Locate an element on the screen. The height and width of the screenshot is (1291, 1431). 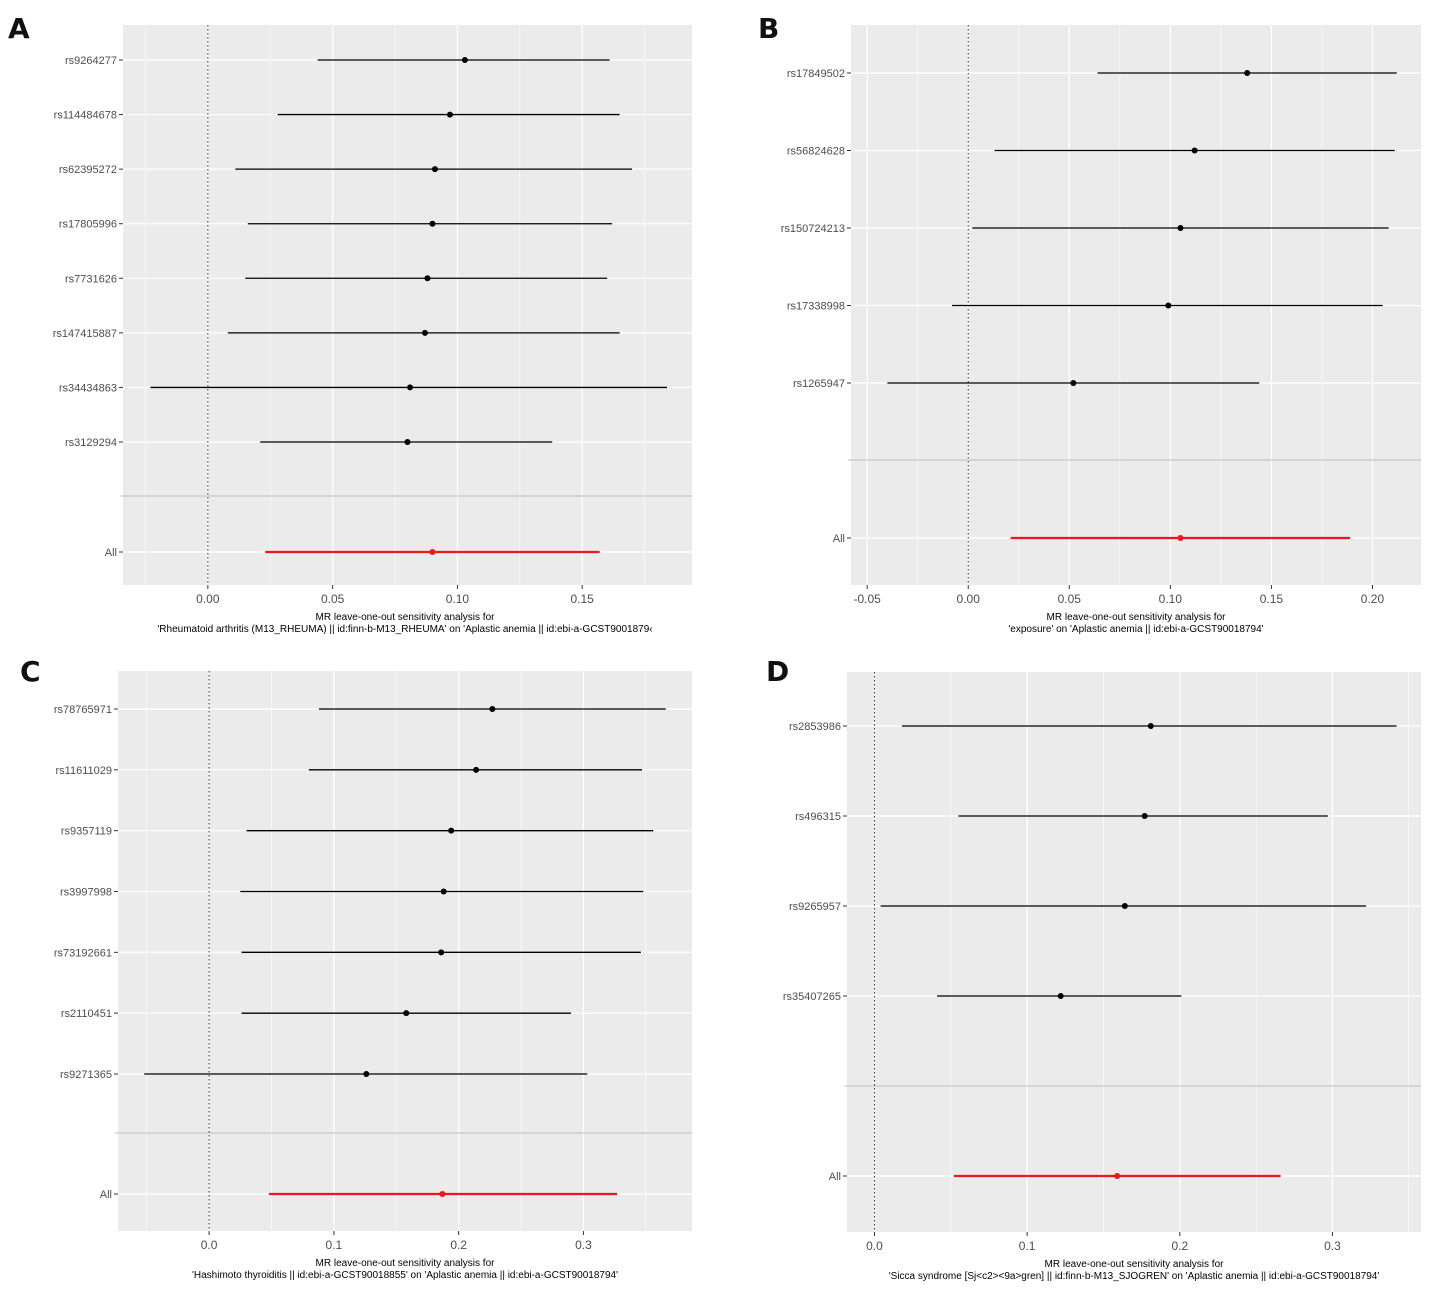
snp-label: rs17338998 is located at coordinates (816, 307).